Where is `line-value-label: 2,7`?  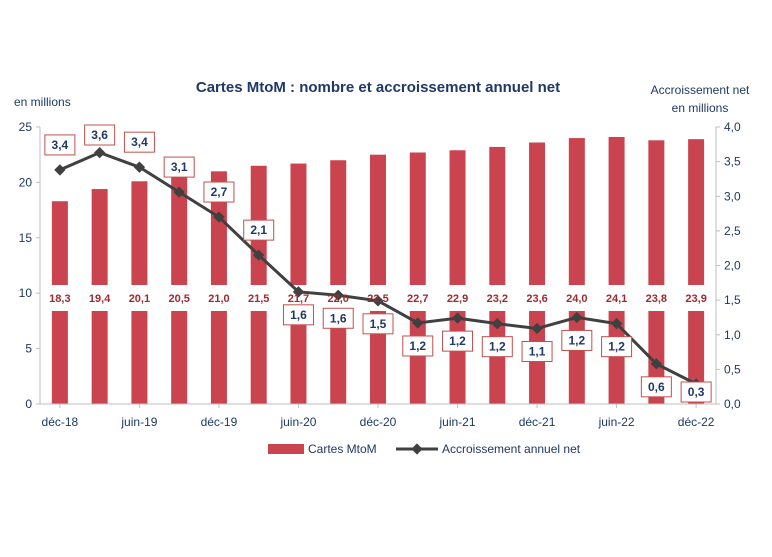
line-value-label: 2,7 is located at coordinates (219, 192).